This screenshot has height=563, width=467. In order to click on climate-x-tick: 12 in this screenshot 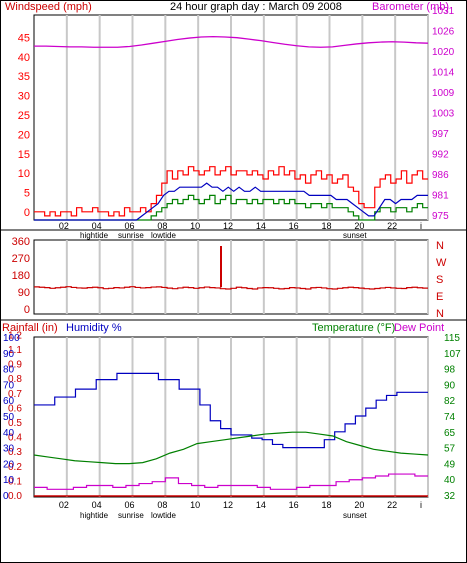, I will do `click(228, 505)`.